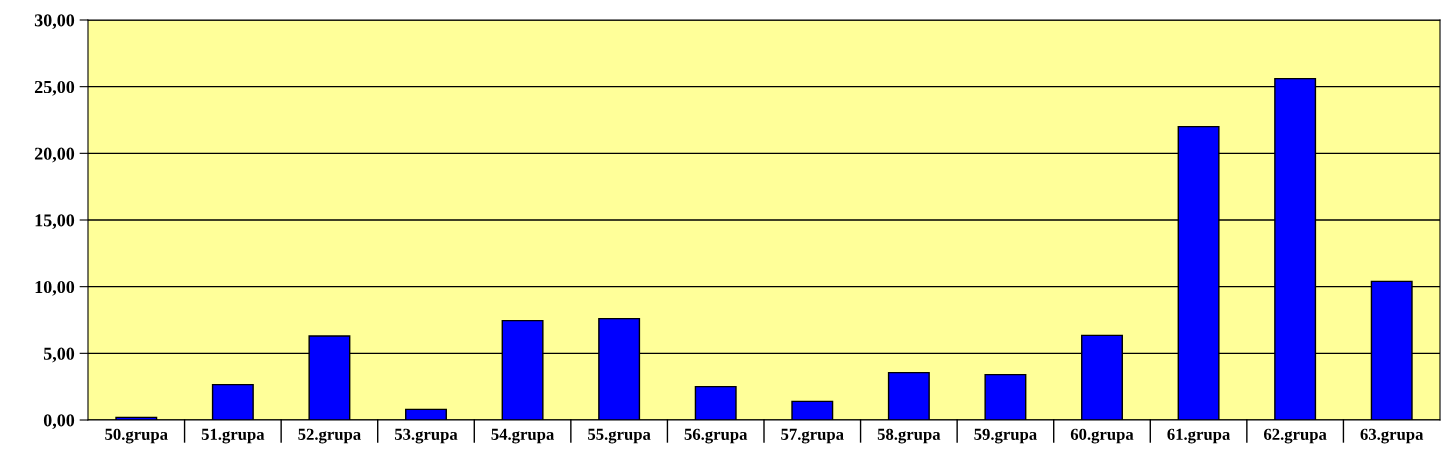  I want to click on x-tick-label: 62.grupa, so click(1295, 436).